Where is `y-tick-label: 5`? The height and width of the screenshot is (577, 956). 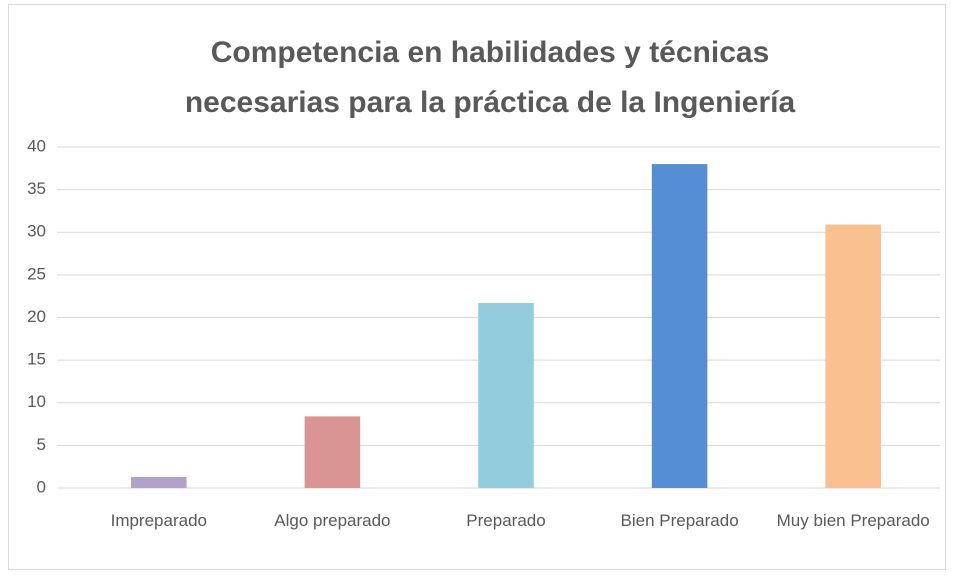
y-tick-label: 5 is located at coordinates (41, 444).